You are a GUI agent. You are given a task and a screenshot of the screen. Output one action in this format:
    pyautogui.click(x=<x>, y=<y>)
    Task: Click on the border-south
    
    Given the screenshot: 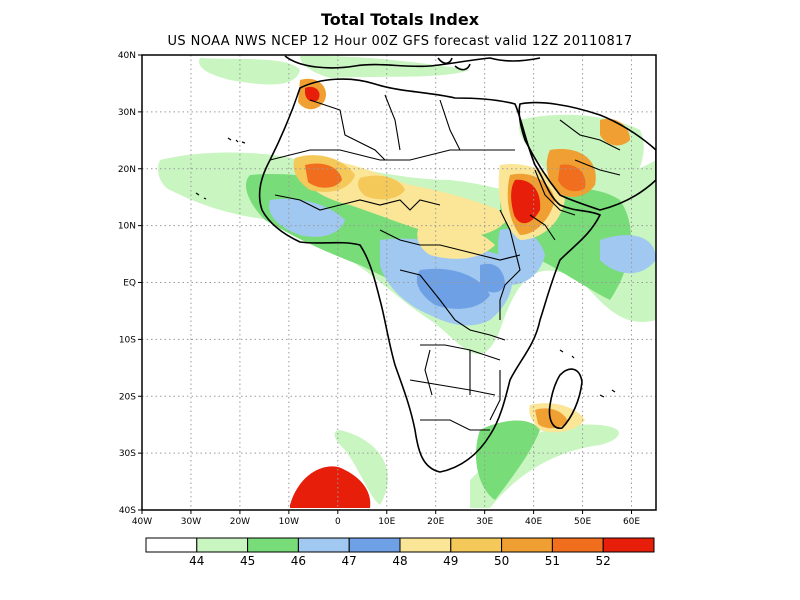 What is the action you would take?
    pyautogui.click(x=455, y=387)
    